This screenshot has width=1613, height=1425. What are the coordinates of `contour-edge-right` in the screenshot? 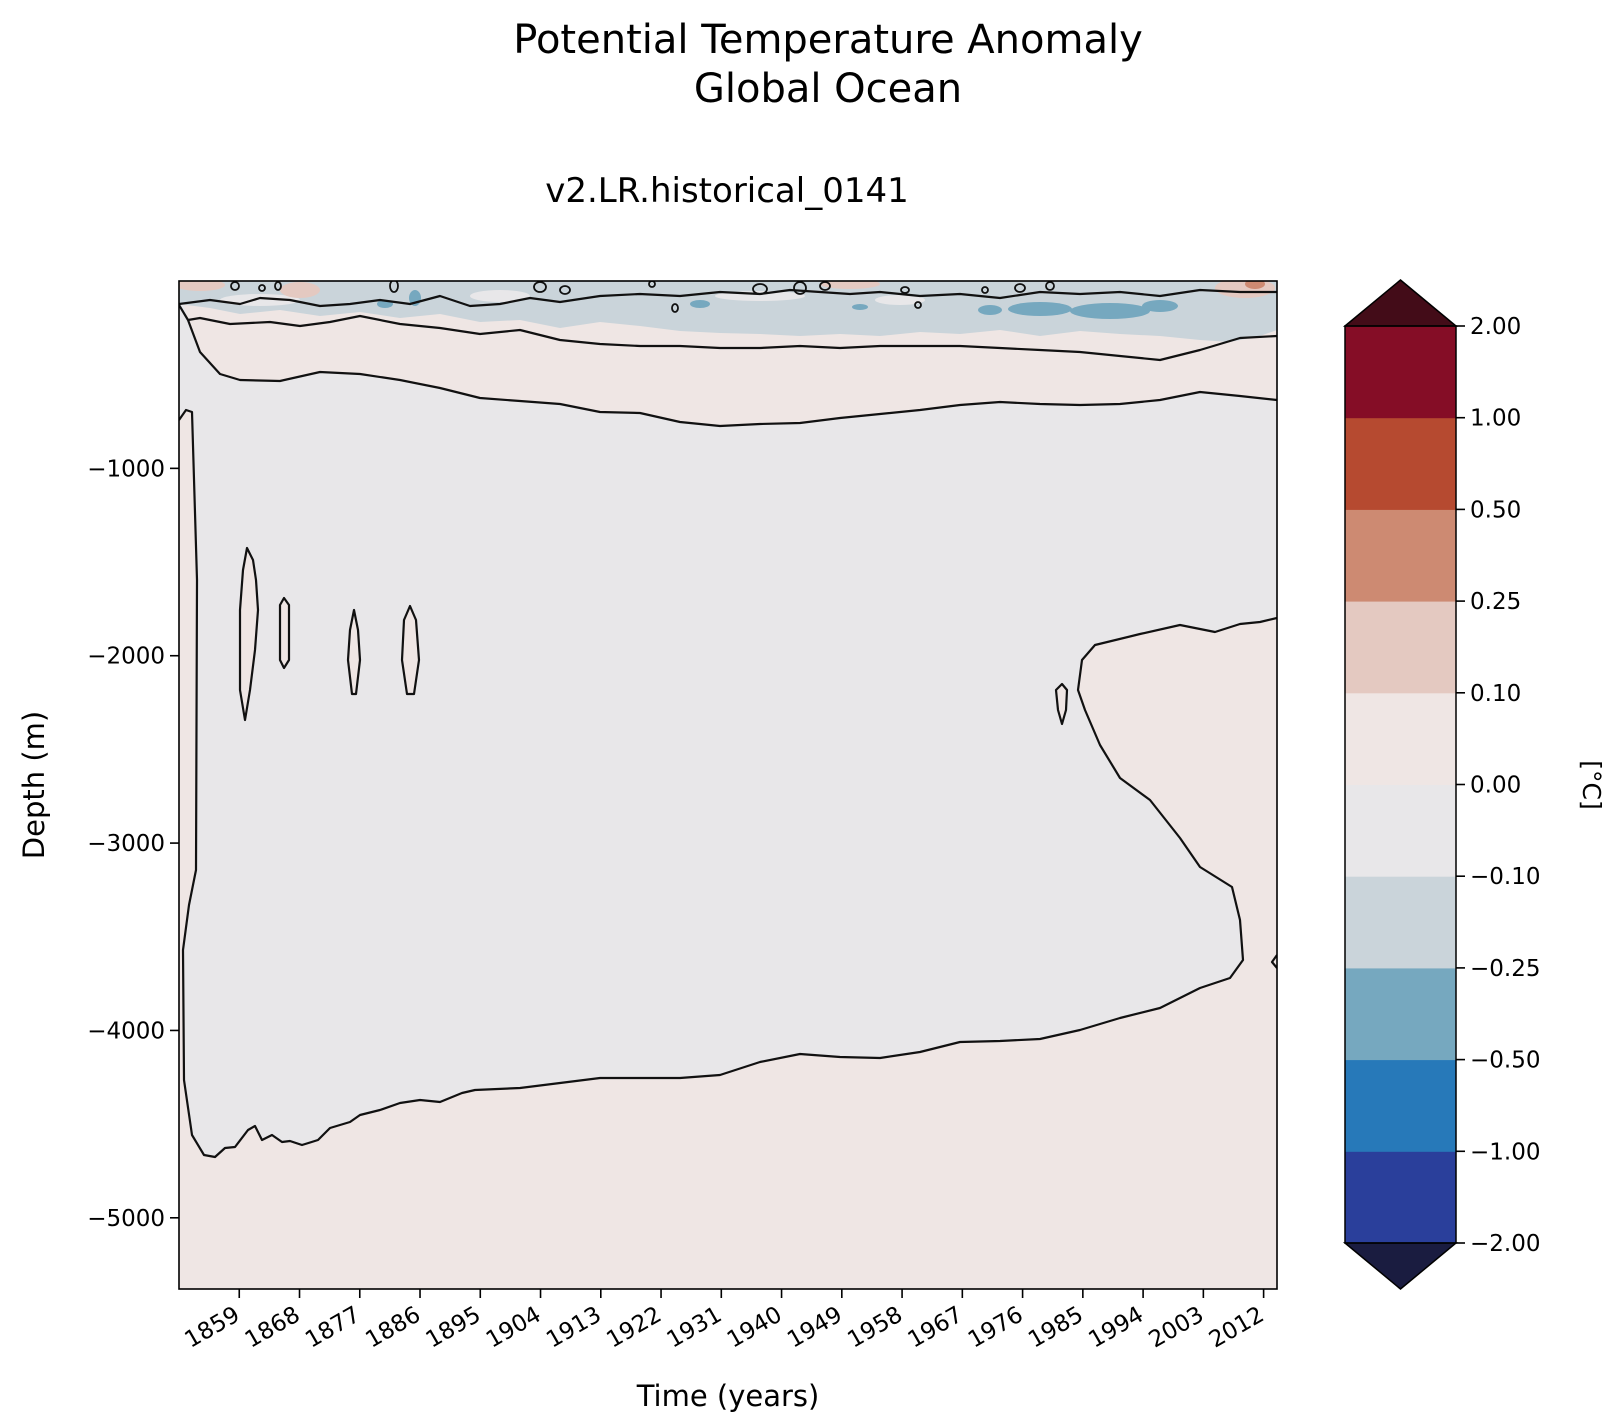 It's located at (1273, 961).